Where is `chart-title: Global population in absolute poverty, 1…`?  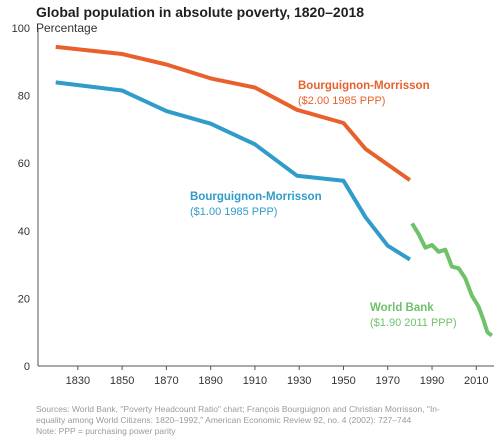 chart-title: Global population in absolute poverty, 1… is located at coordinates (200, 12).